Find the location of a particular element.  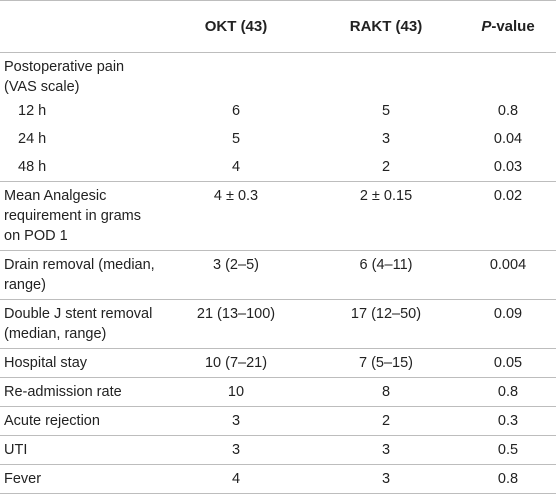

p-value: 0.004 is located at coordinates (508, 275).